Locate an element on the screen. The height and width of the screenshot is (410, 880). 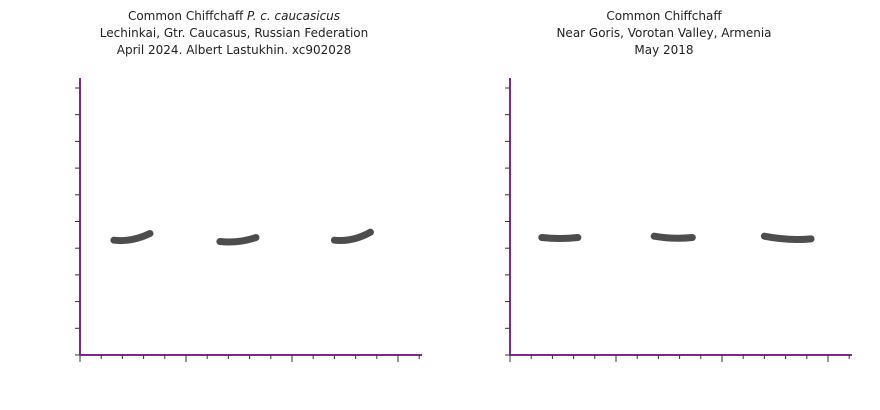
caption-title-left: Common Chiffchaff P. c. caucasicus is located at coordinates (234, 16).